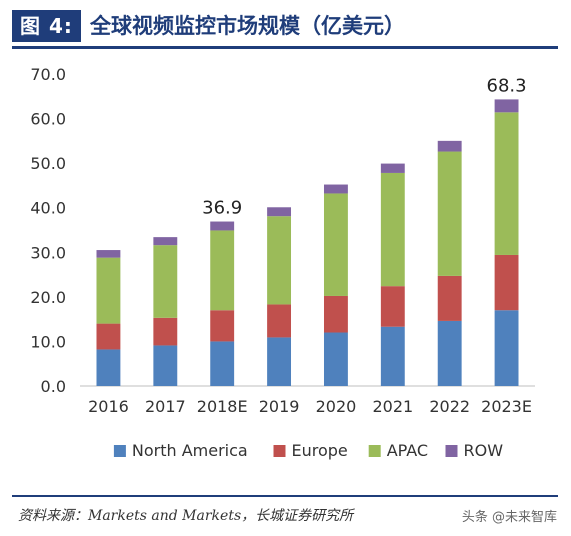  Describe the element at coordinates (509, 517) in the screenshot. I see `watermark: 头条 @未来智库` at that location.